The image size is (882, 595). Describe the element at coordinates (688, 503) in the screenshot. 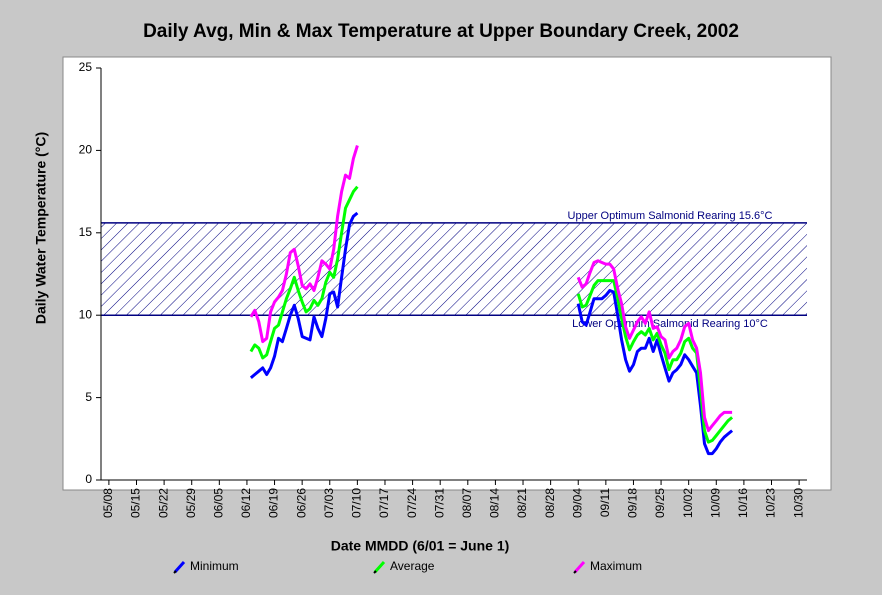

I see `x-tick-label: 10/02` at that location.